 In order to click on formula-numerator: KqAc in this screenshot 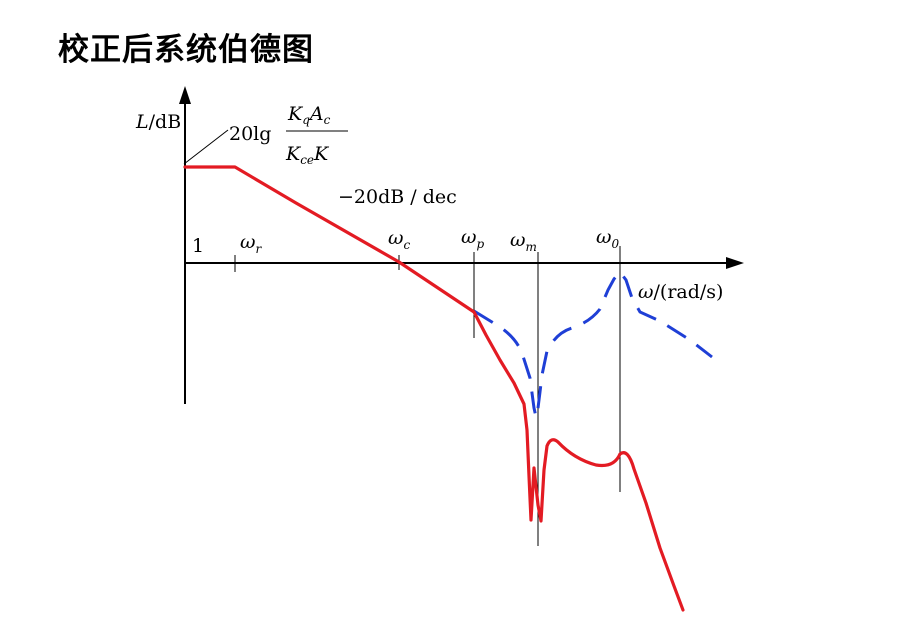, I will do `click(309, 115)`.